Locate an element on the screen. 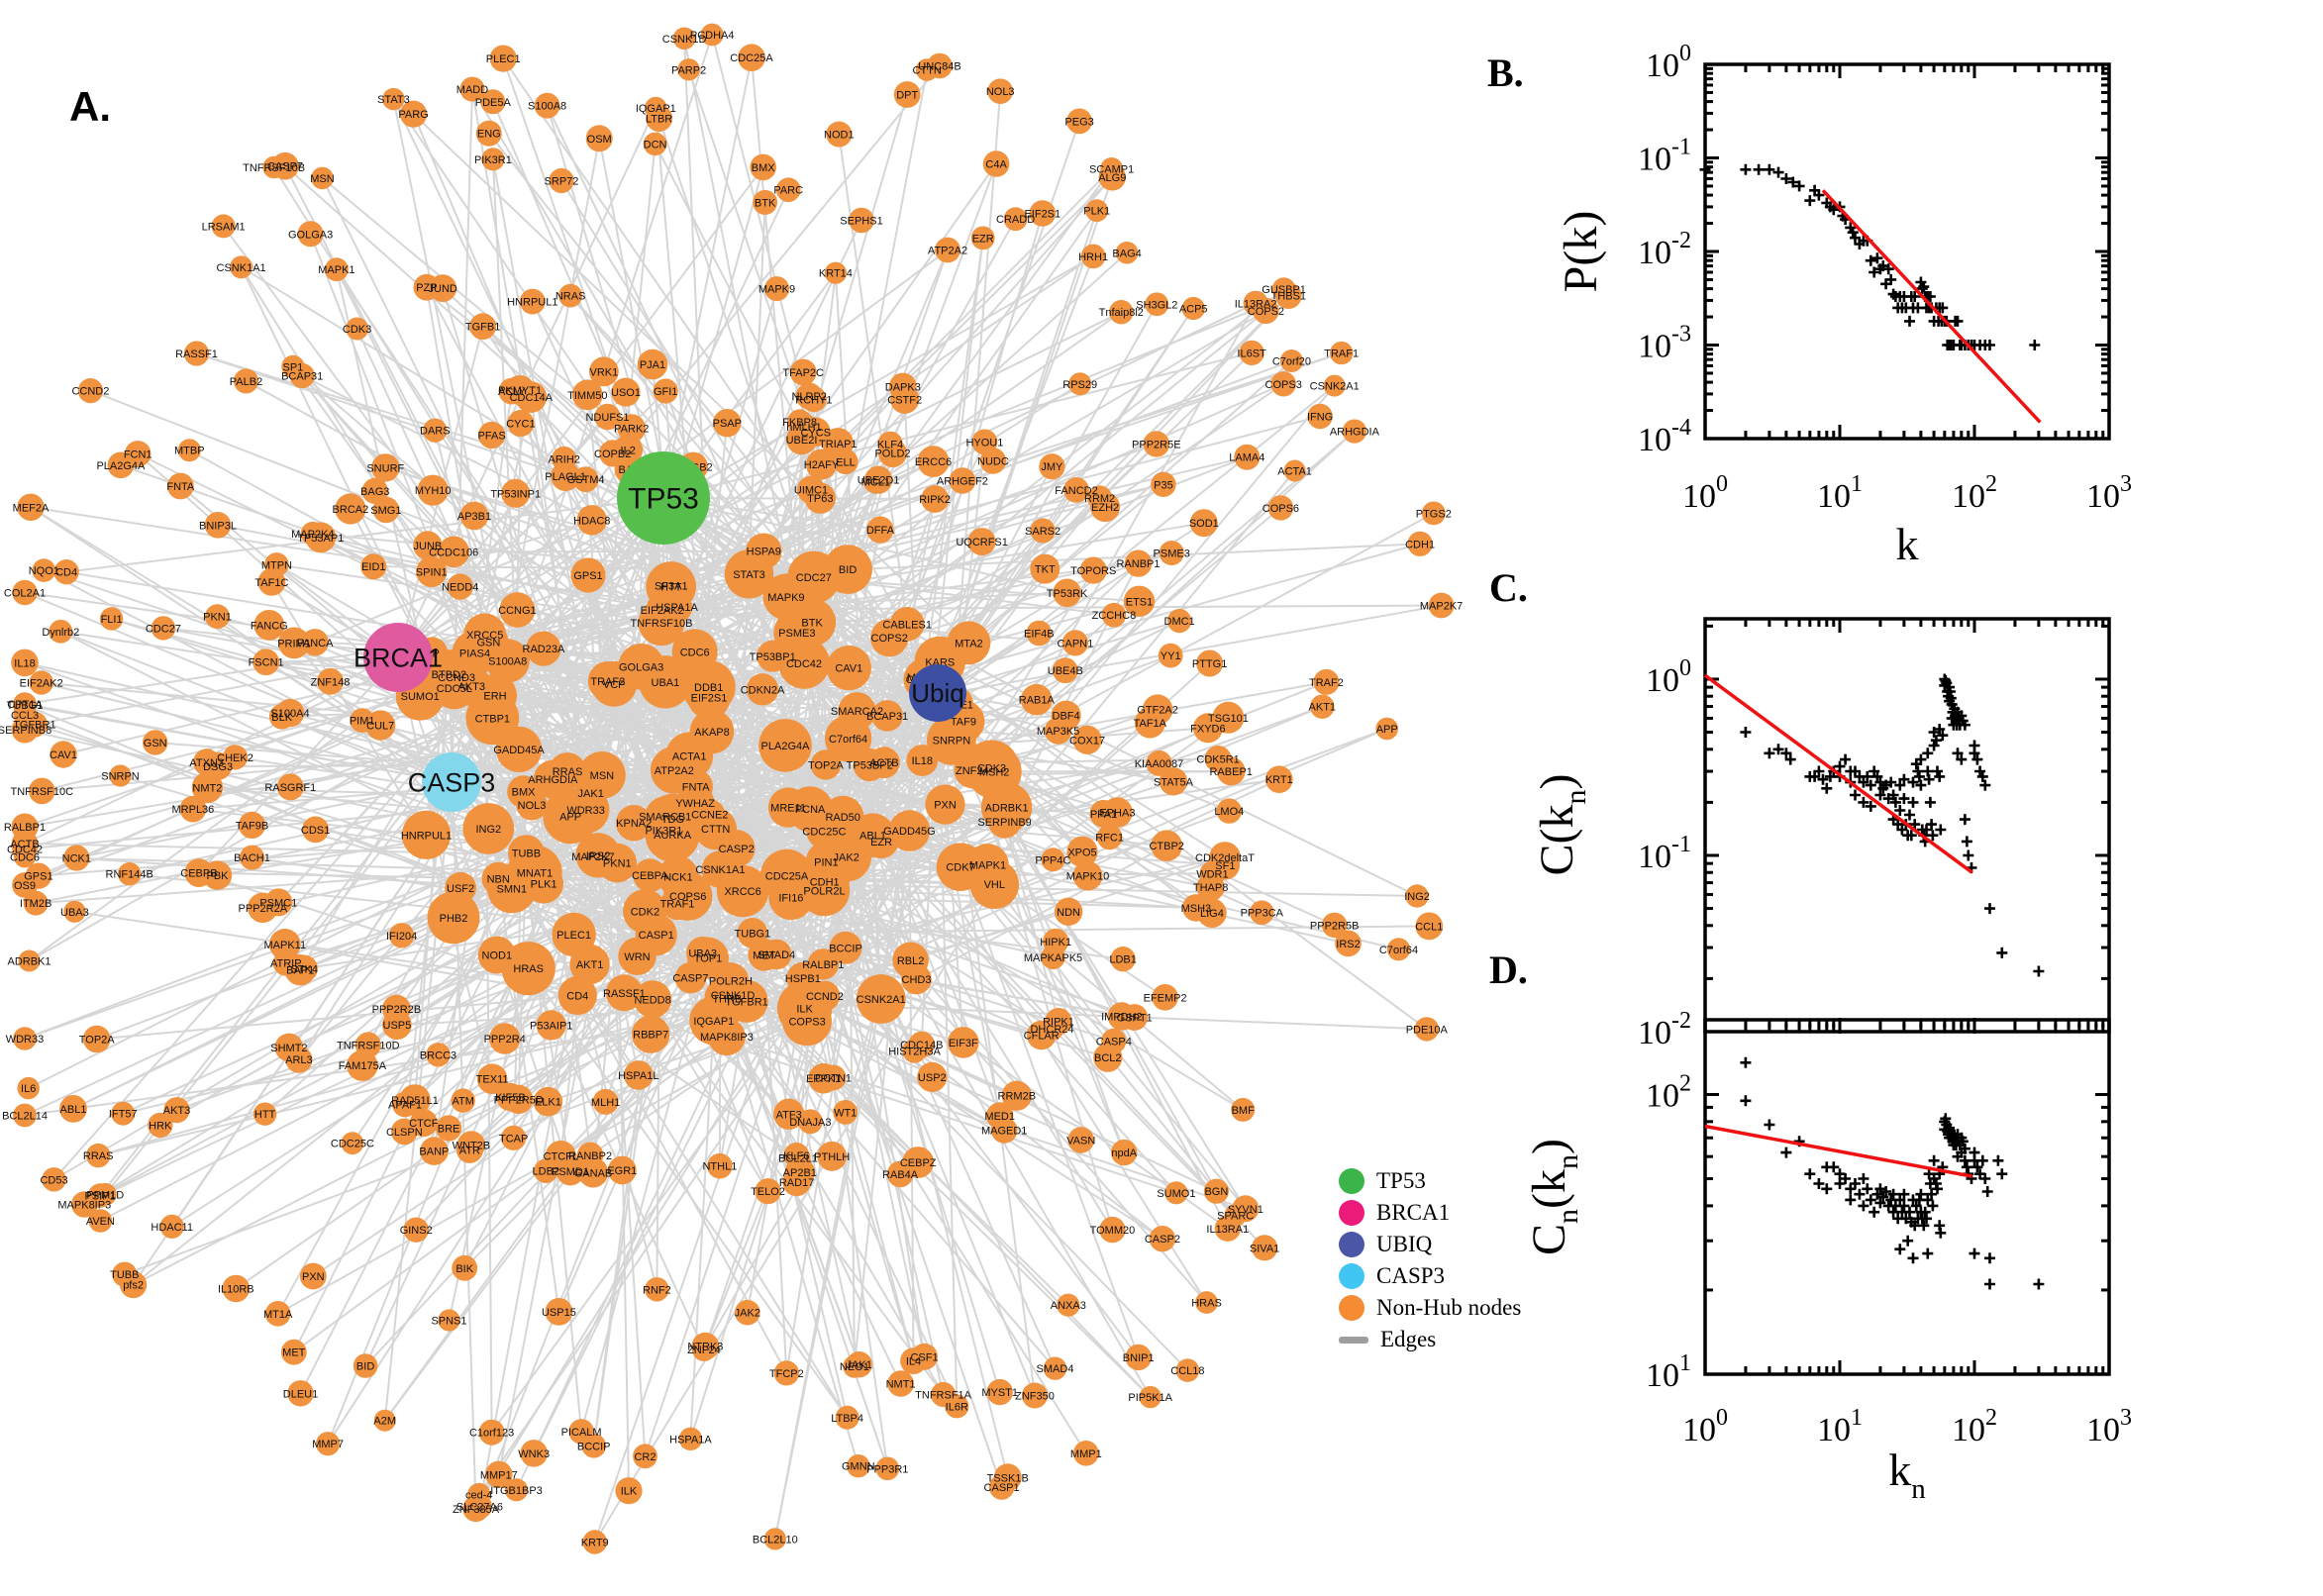  network-node-label: CYC1 is located at coordinates (520, 425).